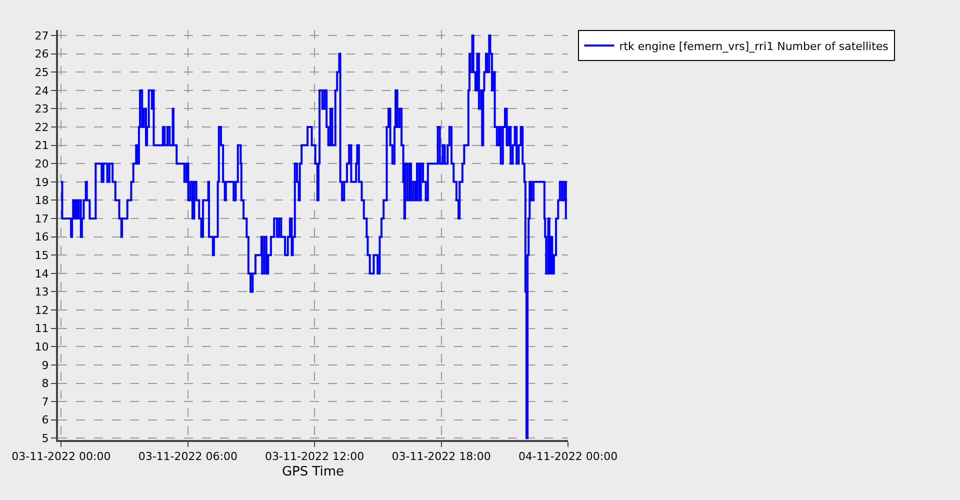 Image resolution: width=960 pixels, height=500 pixels. Describe the element at coordinates (45, 439) in the screenshot. I see `y-tick-label: 5` at that location.